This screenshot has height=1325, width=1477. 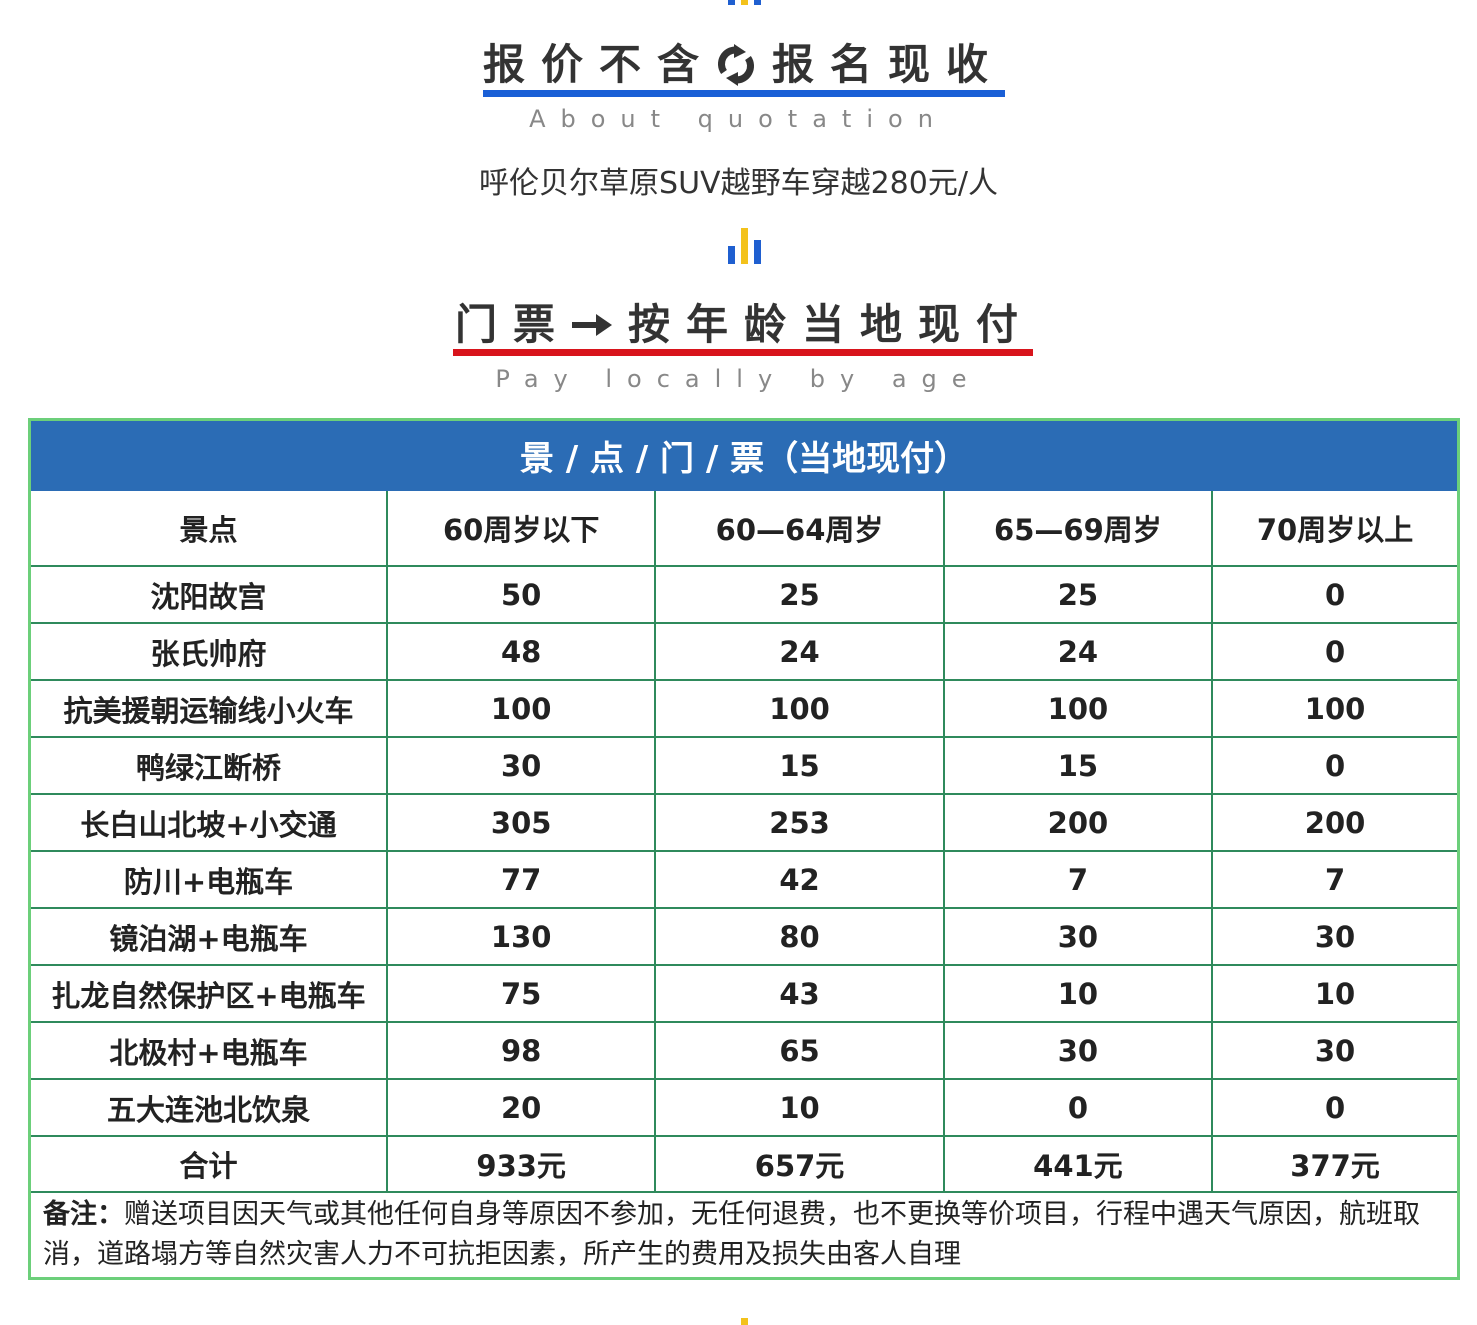 I want to click on table-caption: 景 / 点 / 门 / 票（当地现付）, so click(x=744, y=454).